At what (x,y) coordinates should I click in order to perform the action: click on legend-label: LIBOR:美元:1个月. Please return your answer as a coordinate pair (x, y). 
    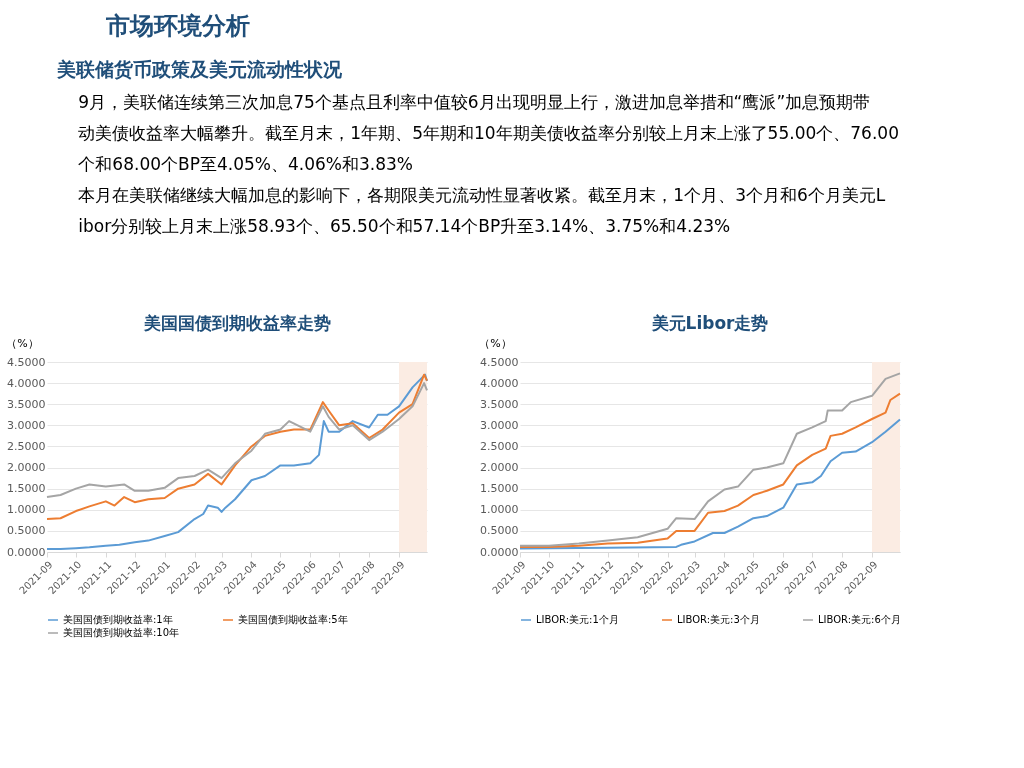
    Looking at the image, I should click on (577, 619).